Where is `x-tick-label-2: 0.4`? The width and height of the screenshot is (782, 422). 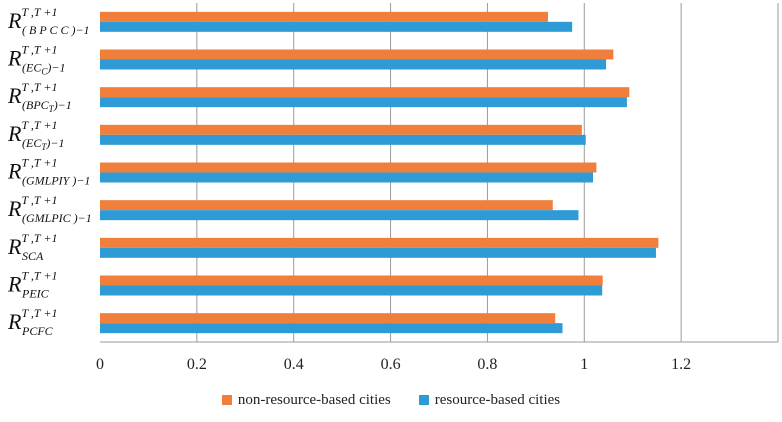
x-tick-label-2: 0.4 is located at coordinates (294, 364).